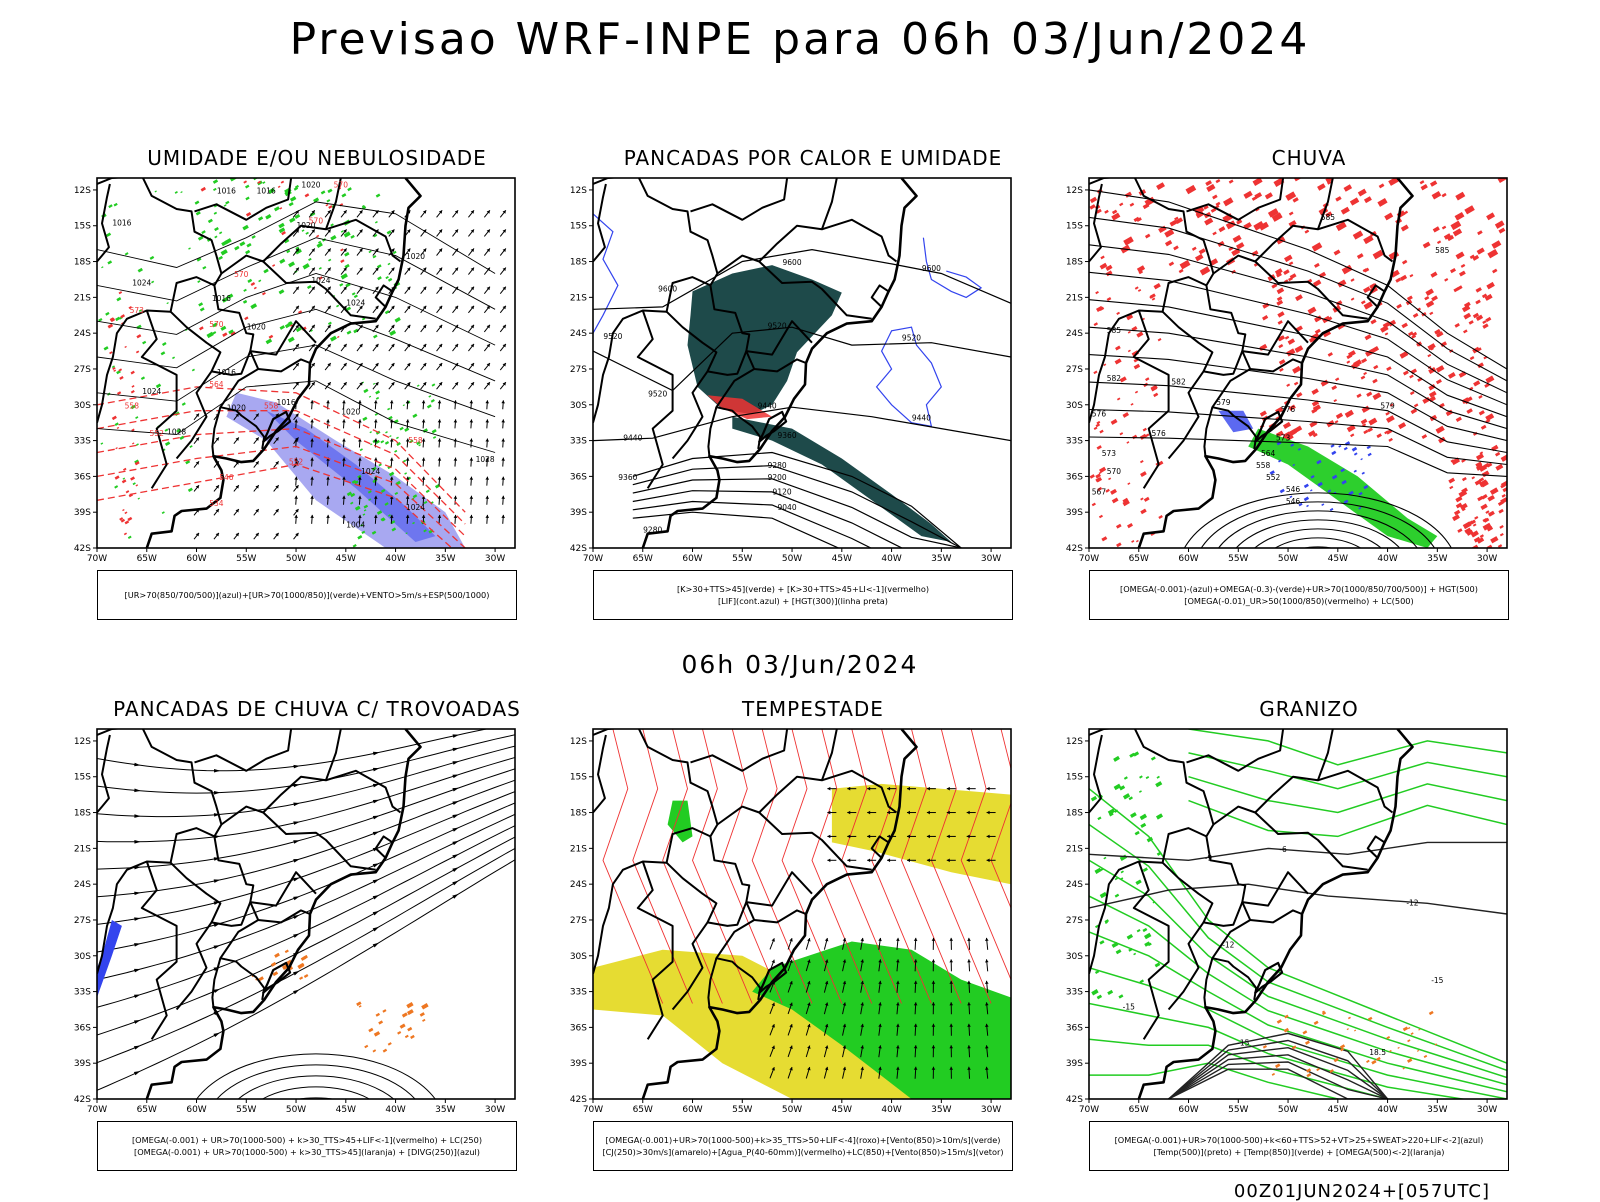 The width and height of the screenshot is (1600, 1202). Describe the element at coordinates (1228, 944) in the screenshot. I see `contour-label: -12` at that location.